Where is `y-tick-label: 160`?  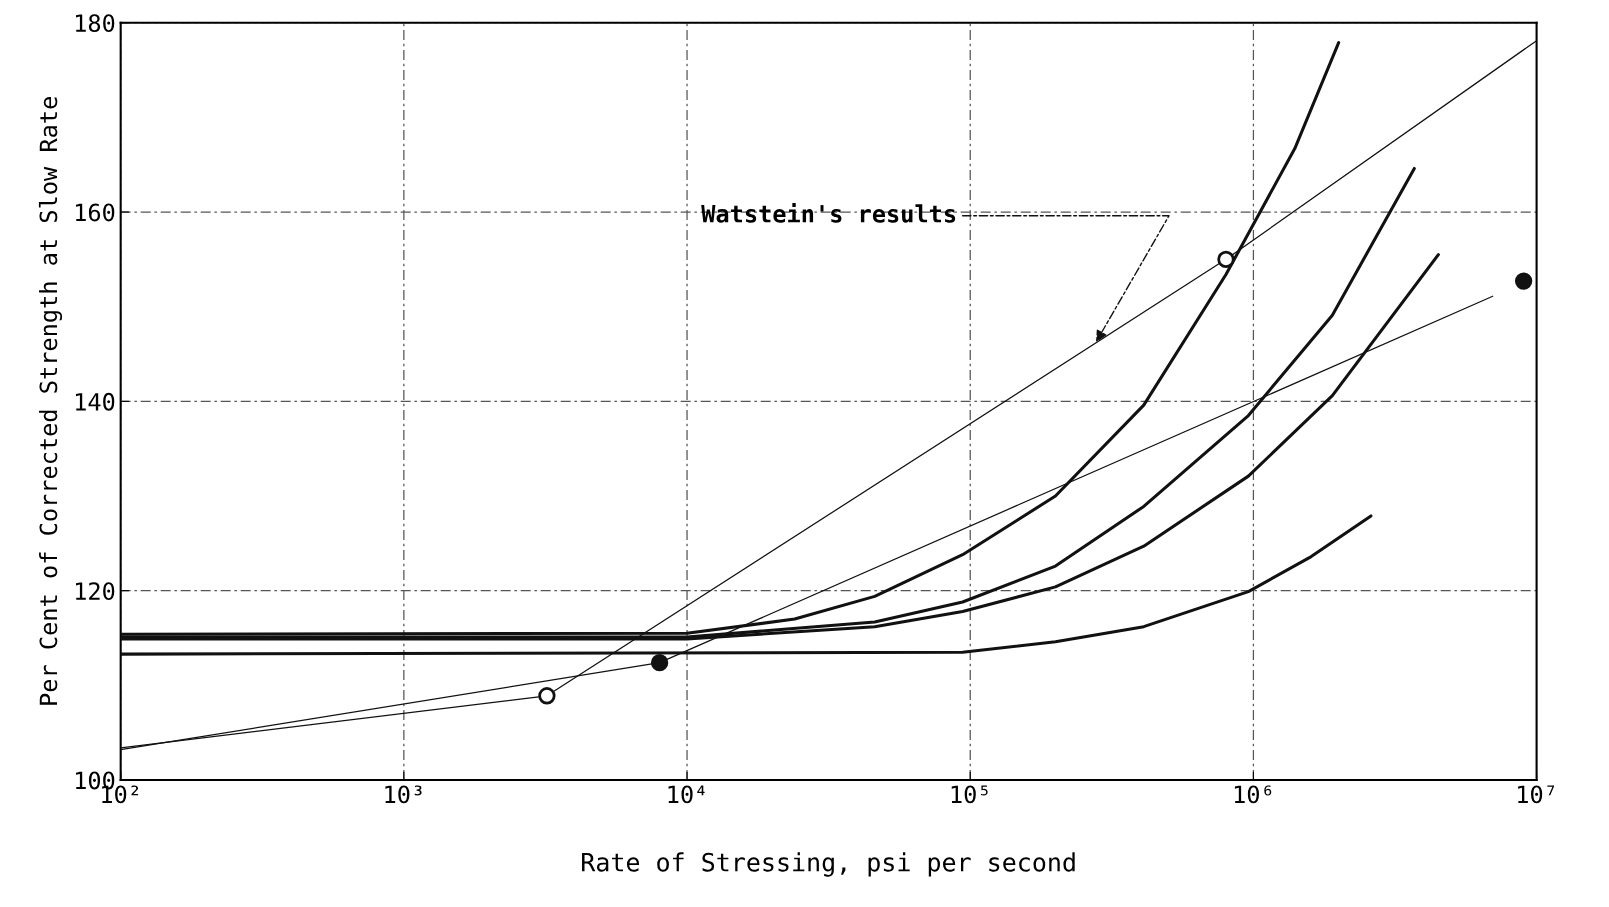 y-tick-label: 160 is located at coordinates (95, 212).